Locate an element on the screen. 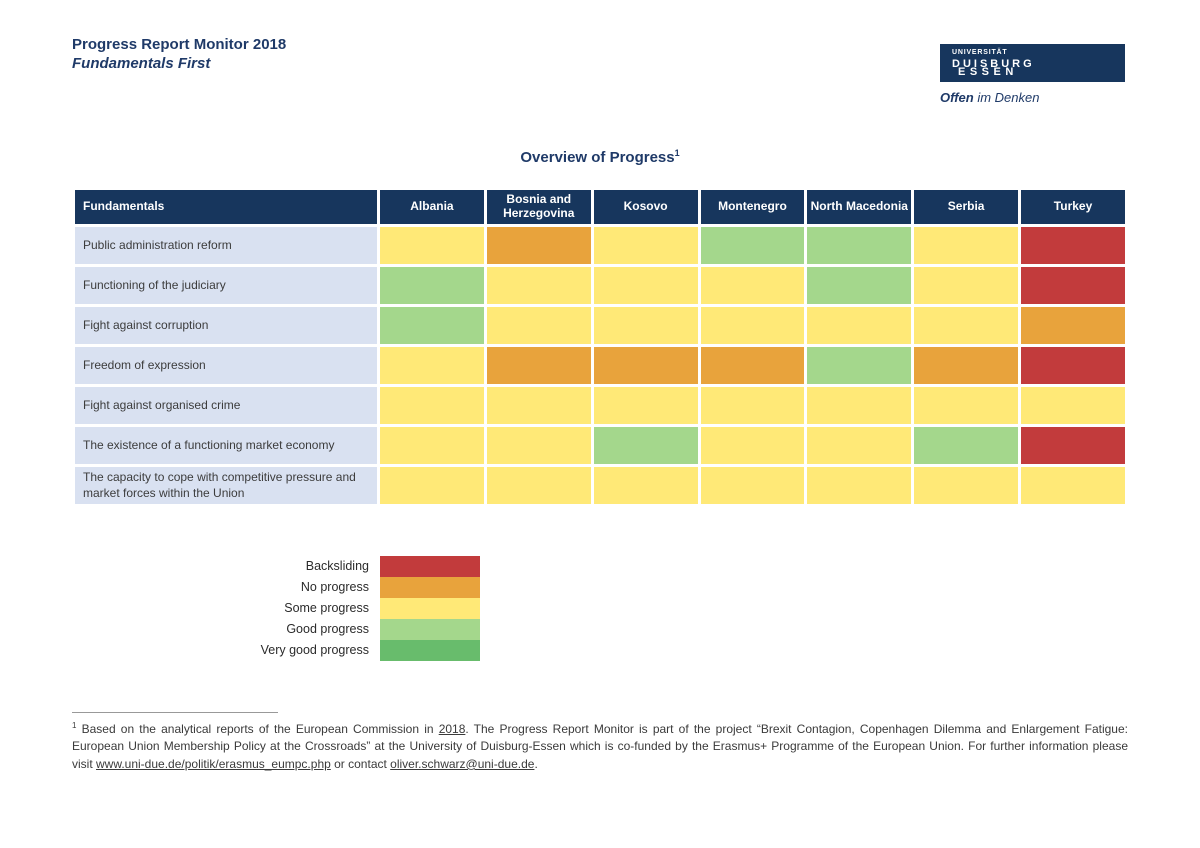 This screenshot has width=1200, height=848. legend-label-backsliding: Backsliding is located at coordinates (337, 566).